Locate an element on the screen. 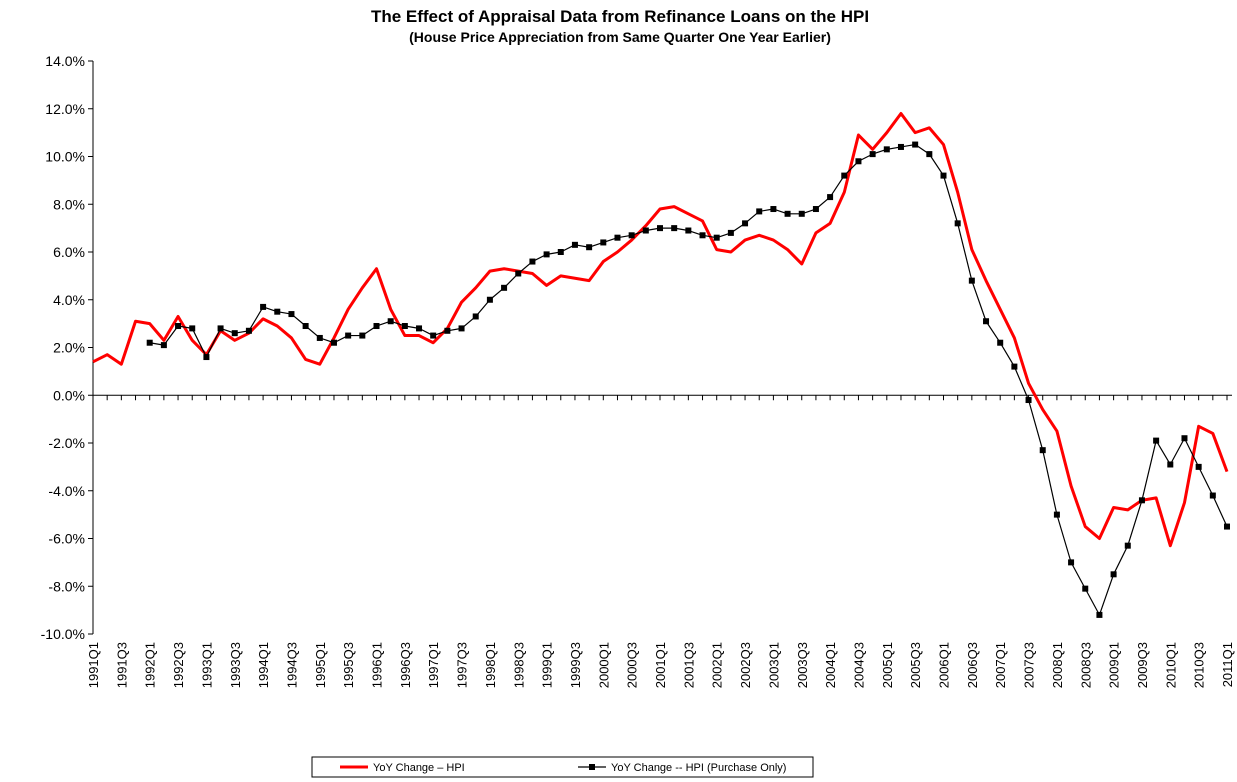 The height and width of the screenshot is (782, 1237). x-tick-label: 2004Q1 is located at coordinates (830, 665).